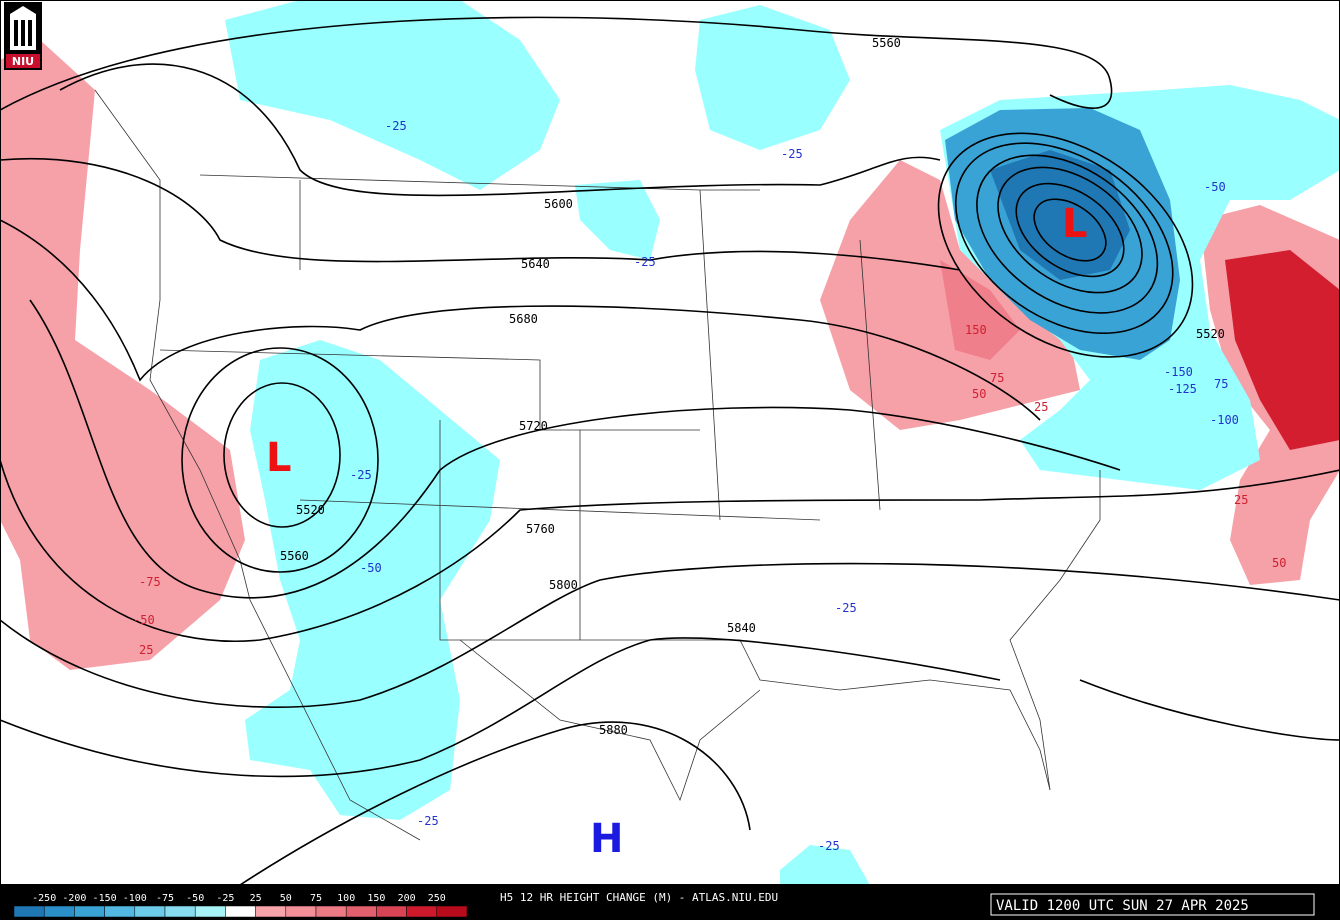 The height and width of the screenshot is (920, 1340). What do you see at coordinates (74, 898) in the screenshot?
I see `legend-label: -200` at bounding box center [74, 898].